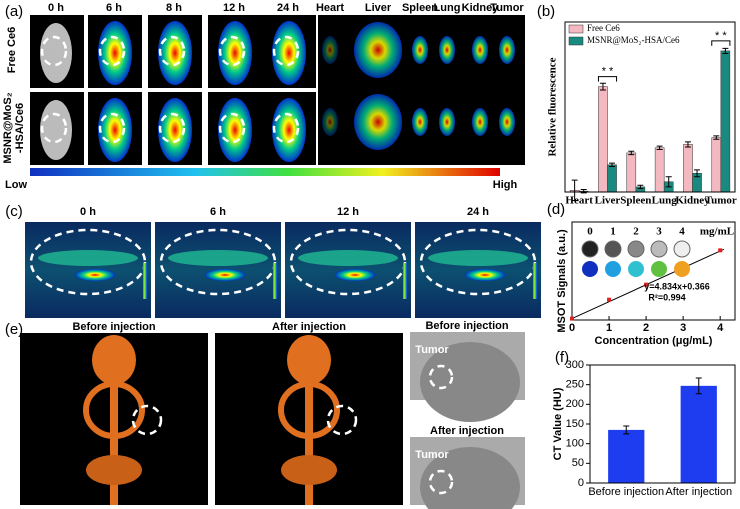 This screenshot has width=740, height=509. Describe the element at coordinates (16, 185) in the screenshot. I see `colorbar-label: Low` at that location.